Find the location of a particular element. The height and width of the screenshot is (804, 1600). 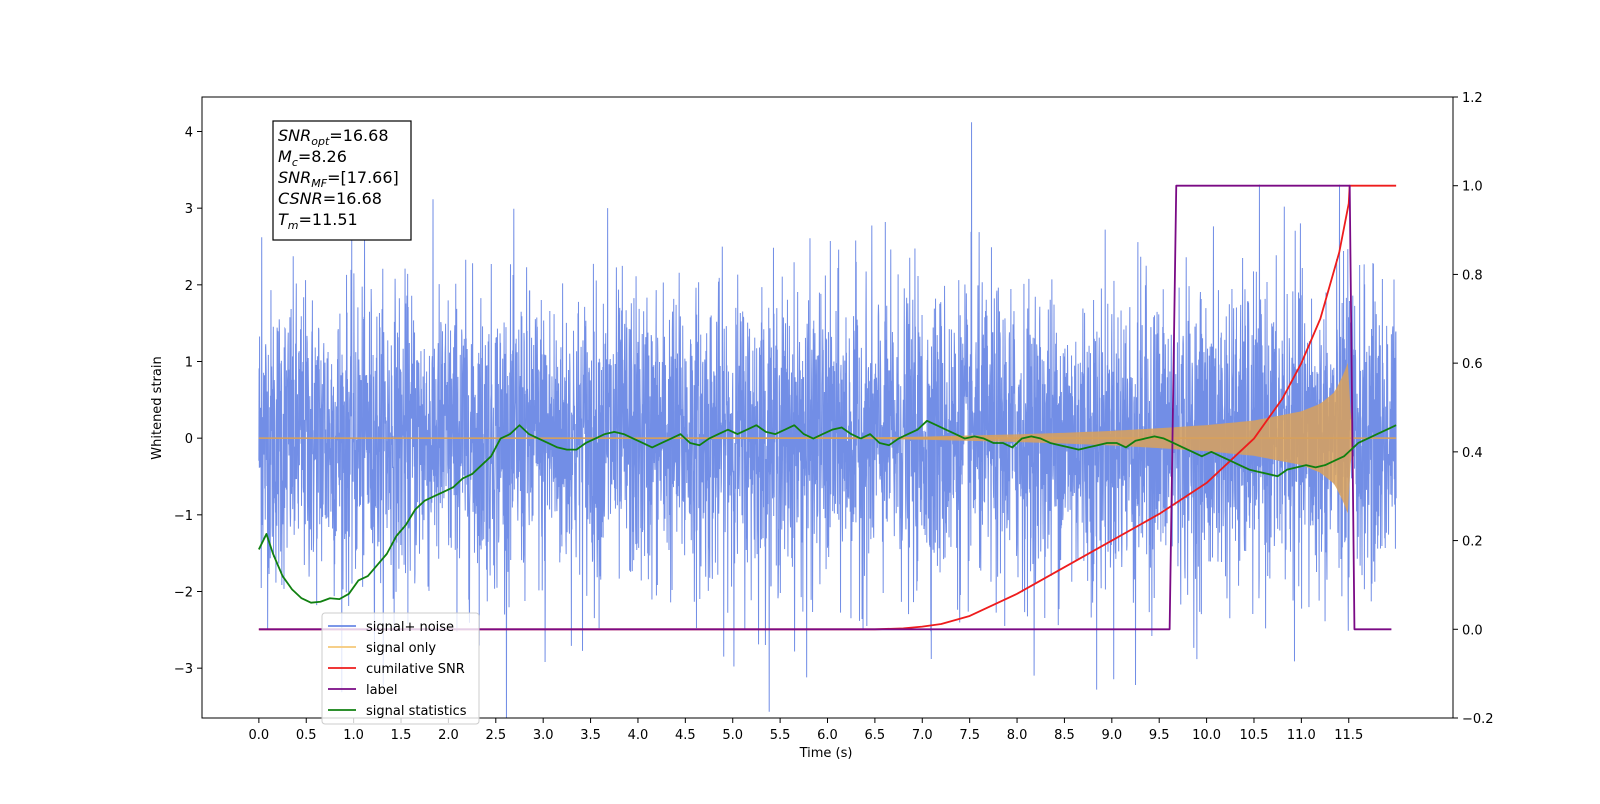

y-right-tick-label: 1.2 is located at coordinates (1472, 98).